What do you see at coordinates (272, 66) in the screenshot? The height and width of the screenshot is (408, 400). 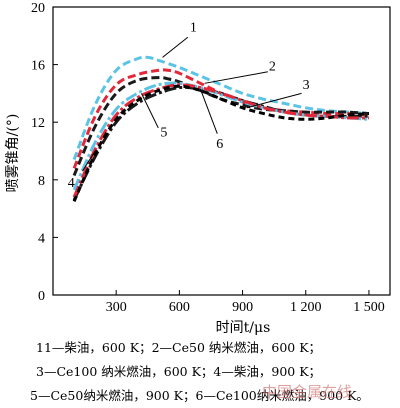 I see `callout-label: 2` at bounding box center [272, 66].